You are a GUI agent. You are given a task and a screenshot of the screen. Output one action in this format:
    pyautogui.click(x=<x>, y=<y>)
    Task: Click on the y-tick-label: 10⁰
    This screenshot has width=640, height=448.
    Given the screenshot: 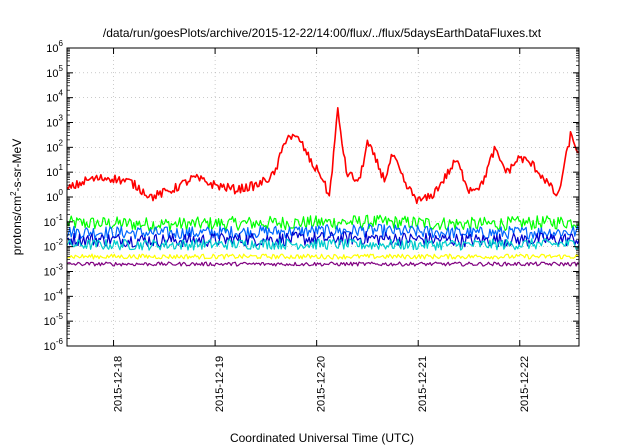 What is the action you would take?
    pyautogui.click(x=54, y=196)
    